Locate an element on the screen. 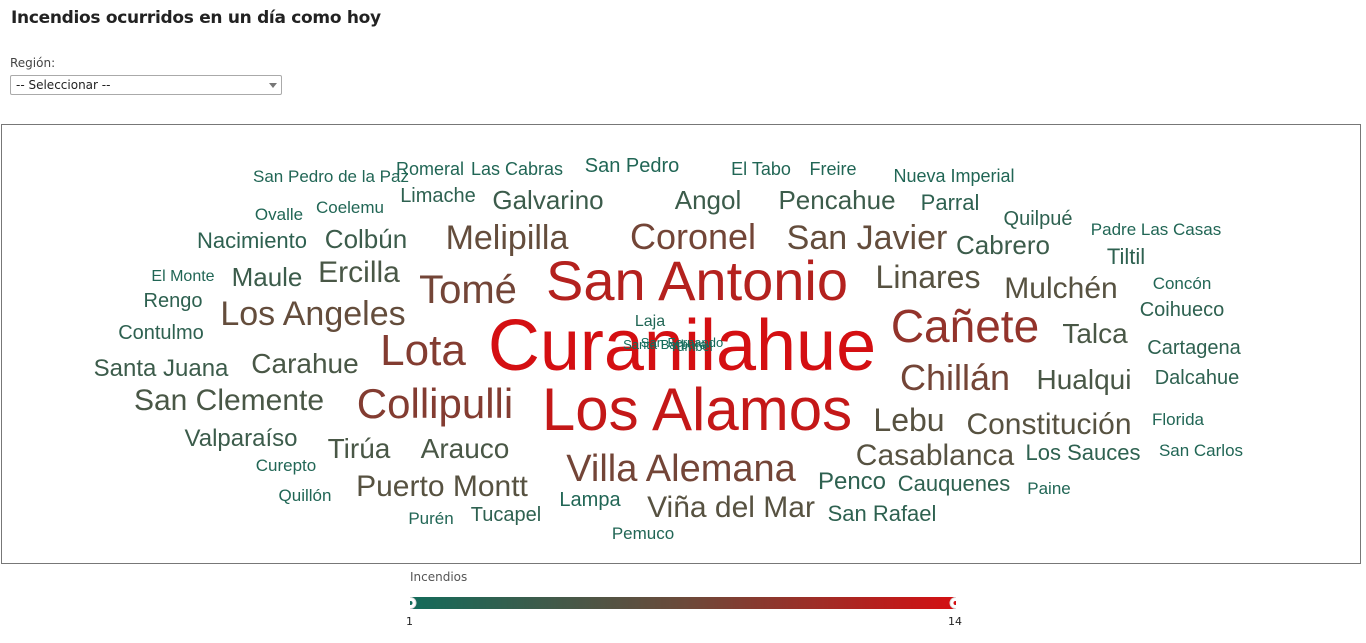 The width and height of the screenshot is (1366, 643). legend-min-label: 1 is located at coordinates (409, 621).